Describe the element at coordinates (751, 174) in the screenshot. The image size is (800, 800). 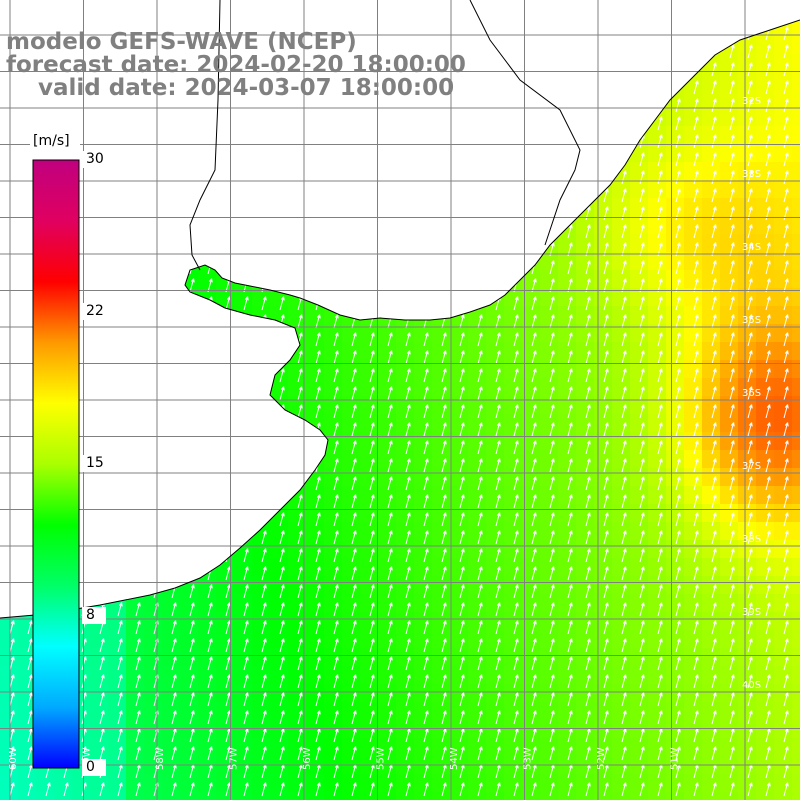
I see `lat-label: 33S` at that location.